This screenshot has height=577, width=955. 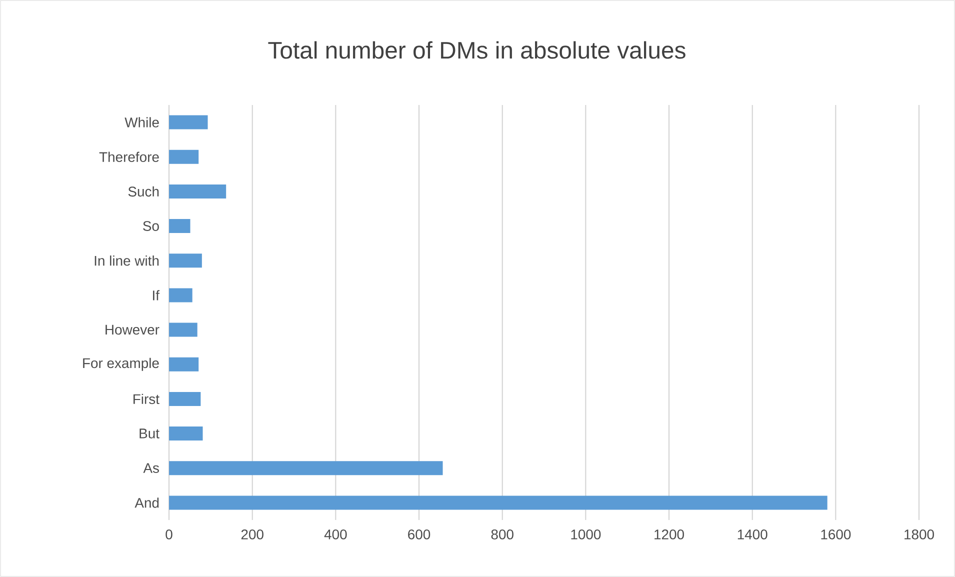 I want to click on y-tick-label: In line with, so click(x=126, y=260).